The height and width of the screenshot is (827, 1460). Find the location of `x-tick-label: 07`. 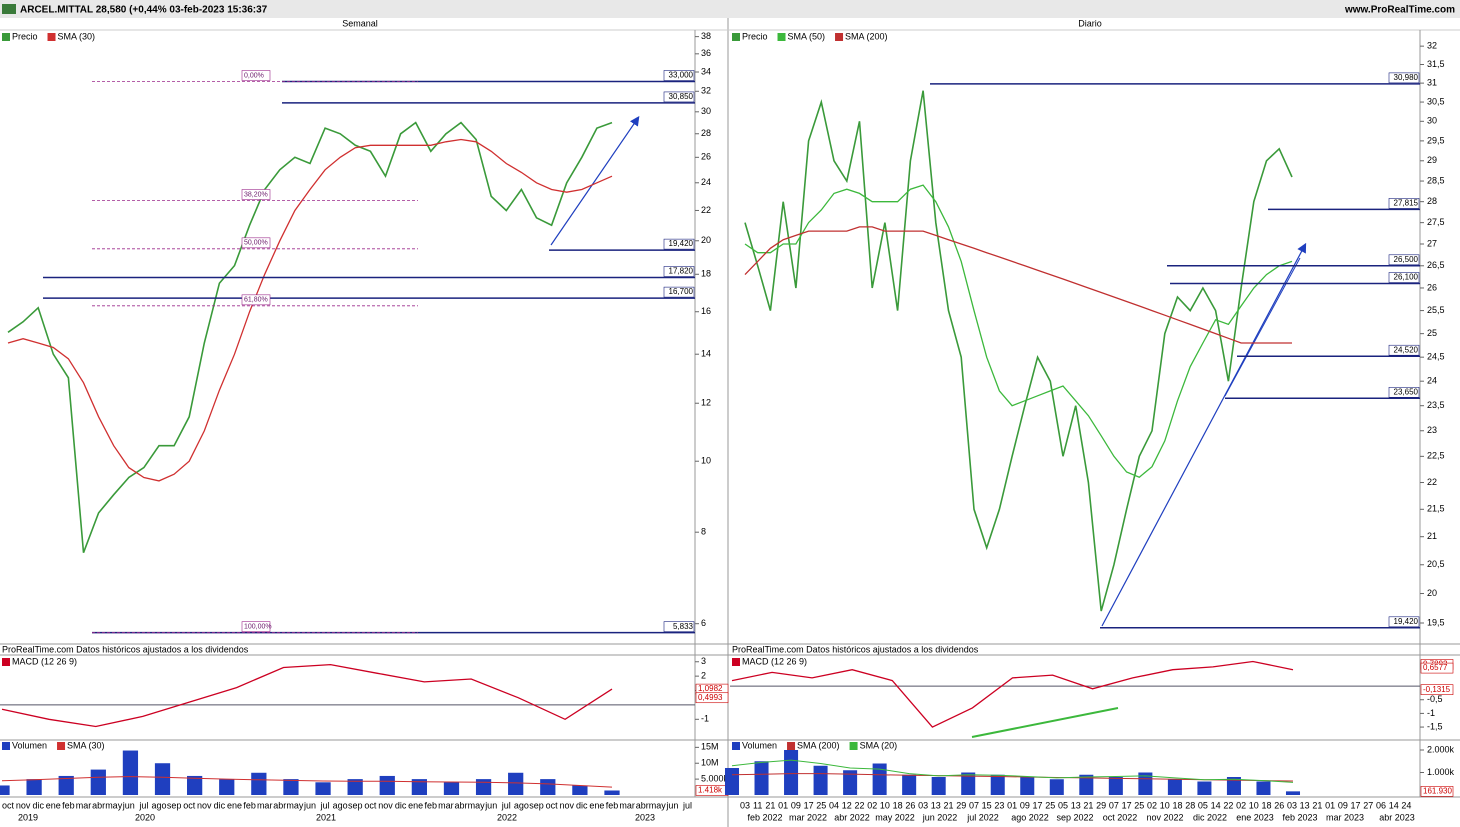

x-tick-label: 07 is located at coordinates (974, 805).